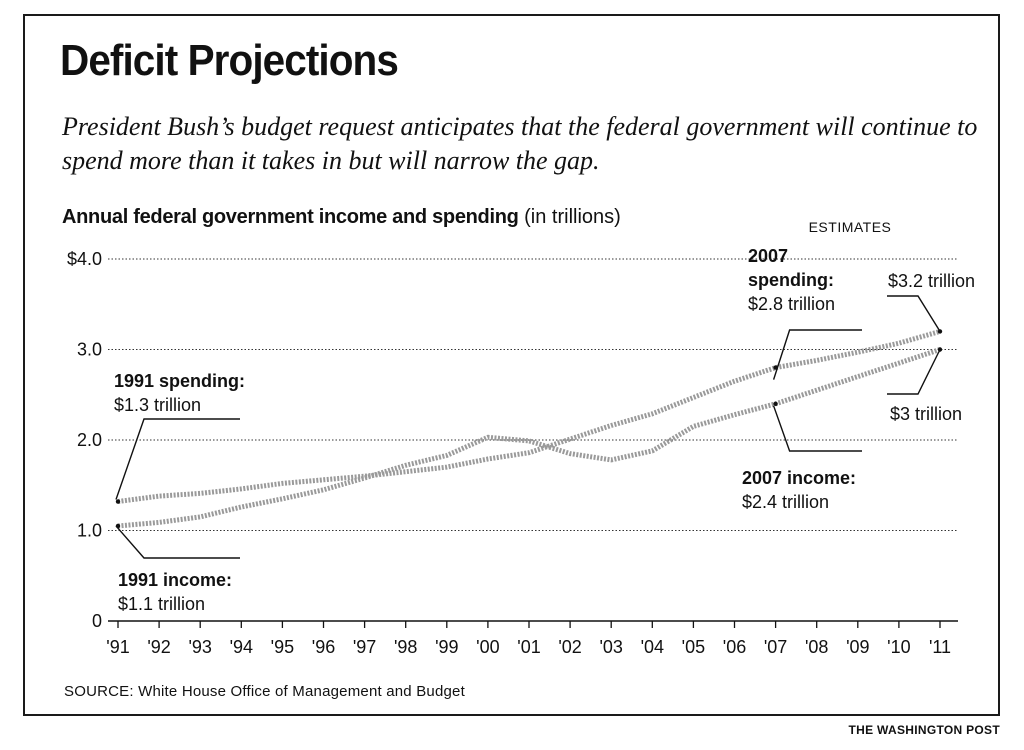 This screenshot has height=750, width=1024. Describe the element at coordinates (241, 647) in the screenshot. I see `x-tick-label: '94` at that location.